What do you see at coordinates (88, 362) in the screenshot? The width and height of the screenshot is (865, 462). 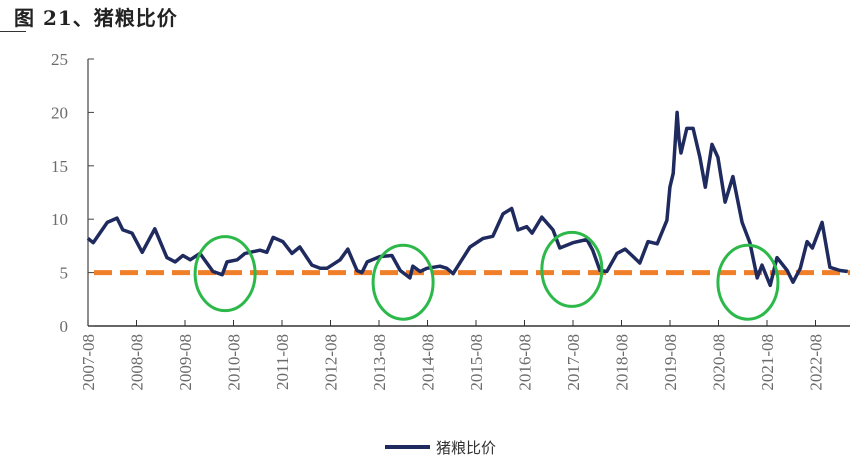 I see `x-tick-label: 2007-08` at bounding box center [88, 362].